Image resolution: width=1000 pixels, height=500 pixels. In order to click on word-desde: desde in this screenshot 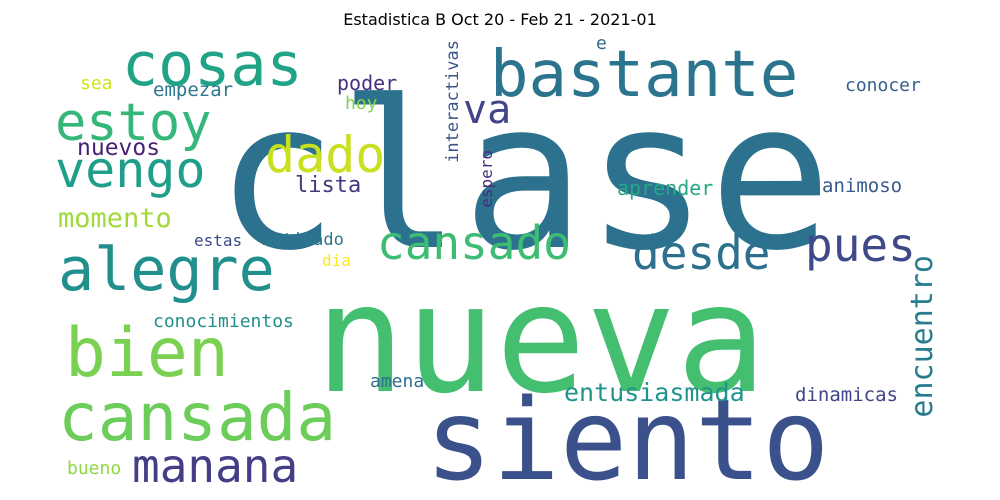, I will do `click(701, 253)`.